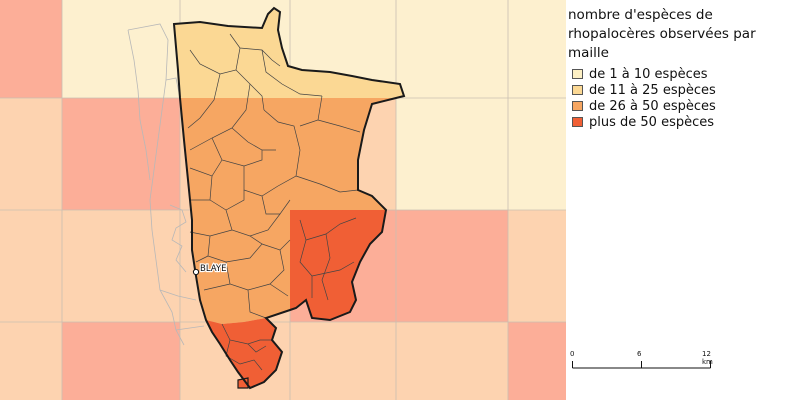 The width and height of the screenshot is (792, 400). What do you see at coordinates (572, 354) in the screenshot?
I see `scale-tick-label: 0` at bounding box center [572, 354].